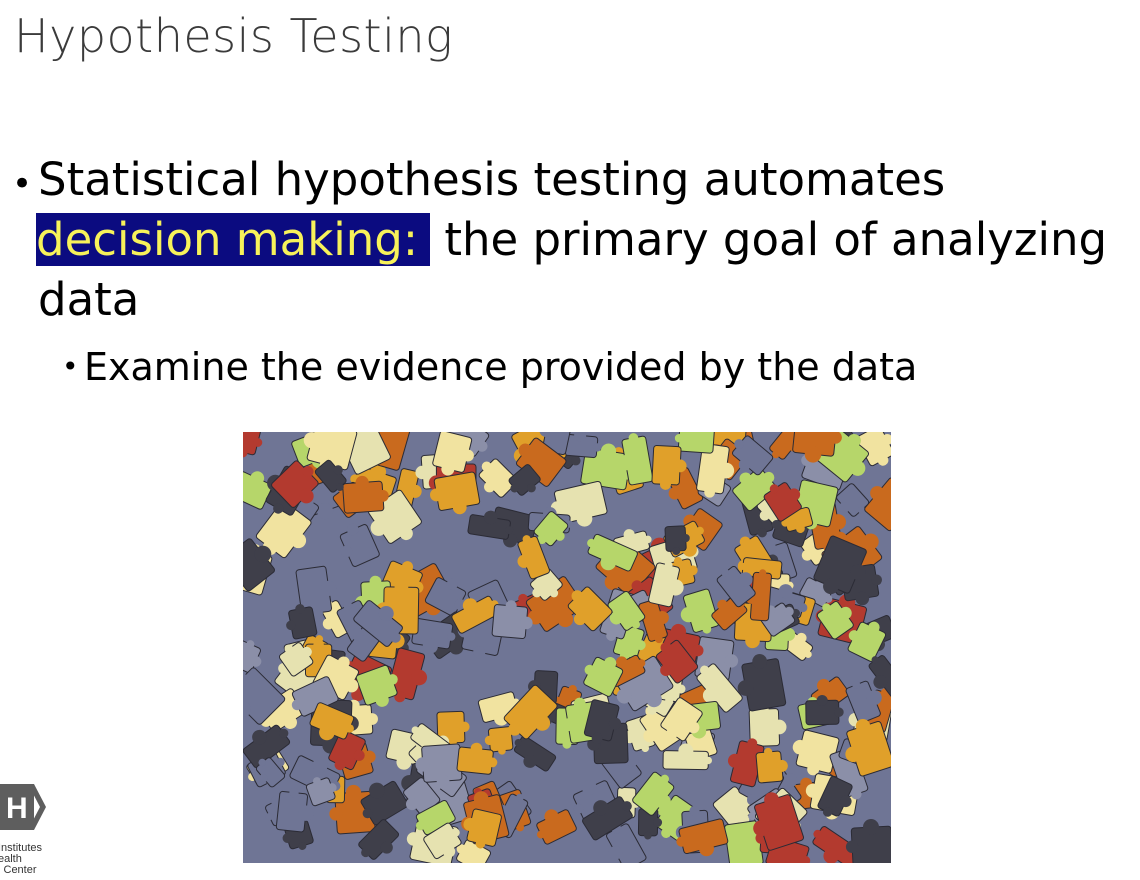  I want to click on institution-logo: H, so click(23, 807).